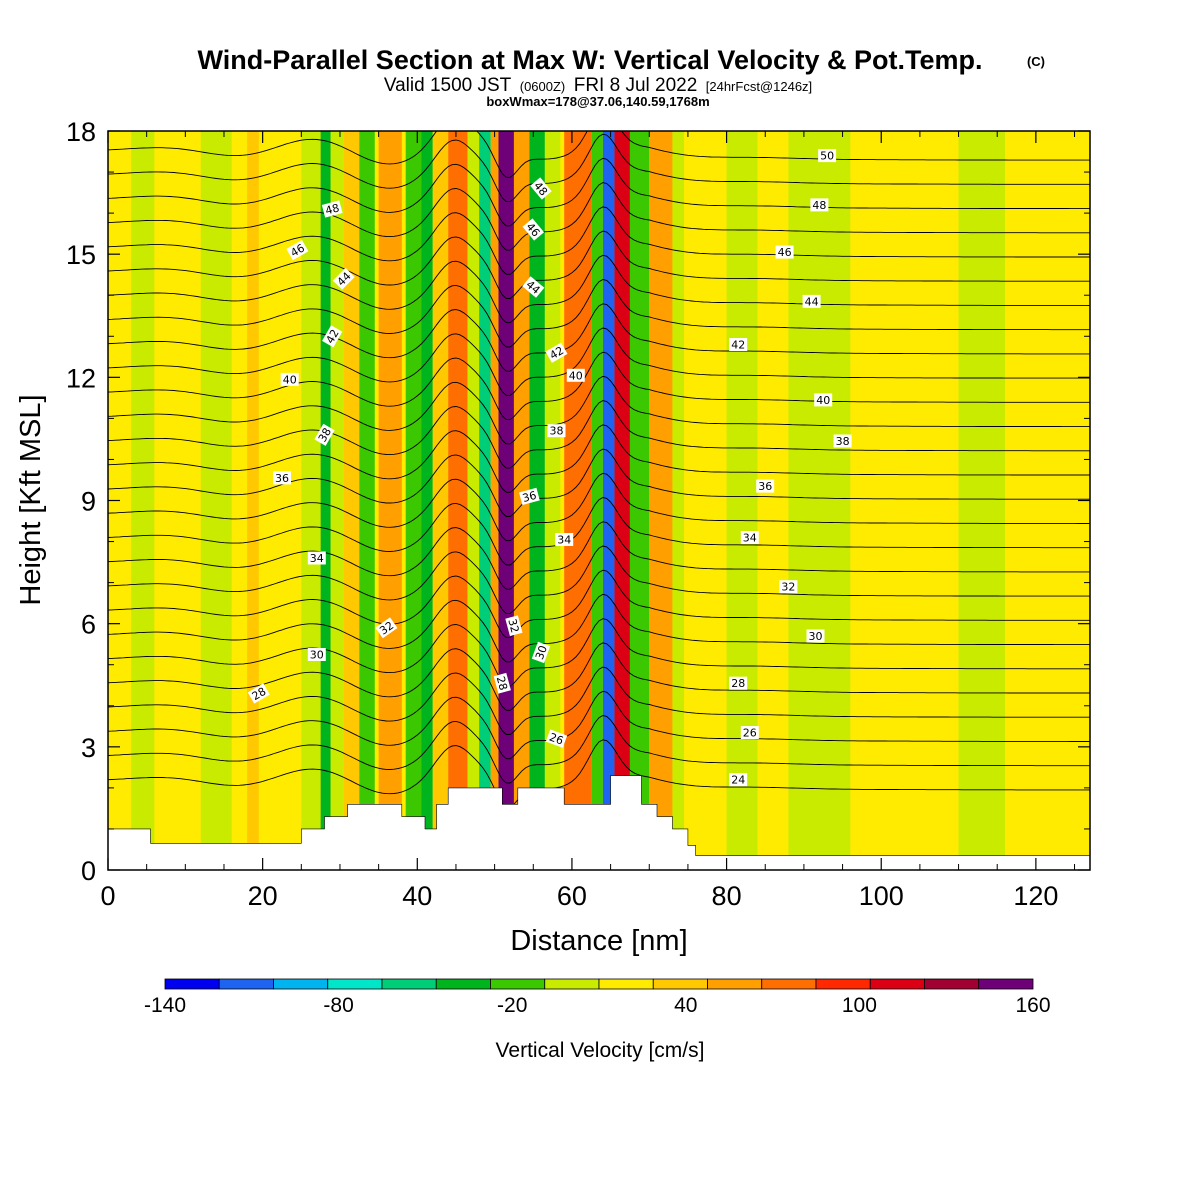 This screenshot has height=1200, width=1200. Describe the element at coordinates (819, 205) in the screenshot. I see `contour-label-text: 48` at that location.